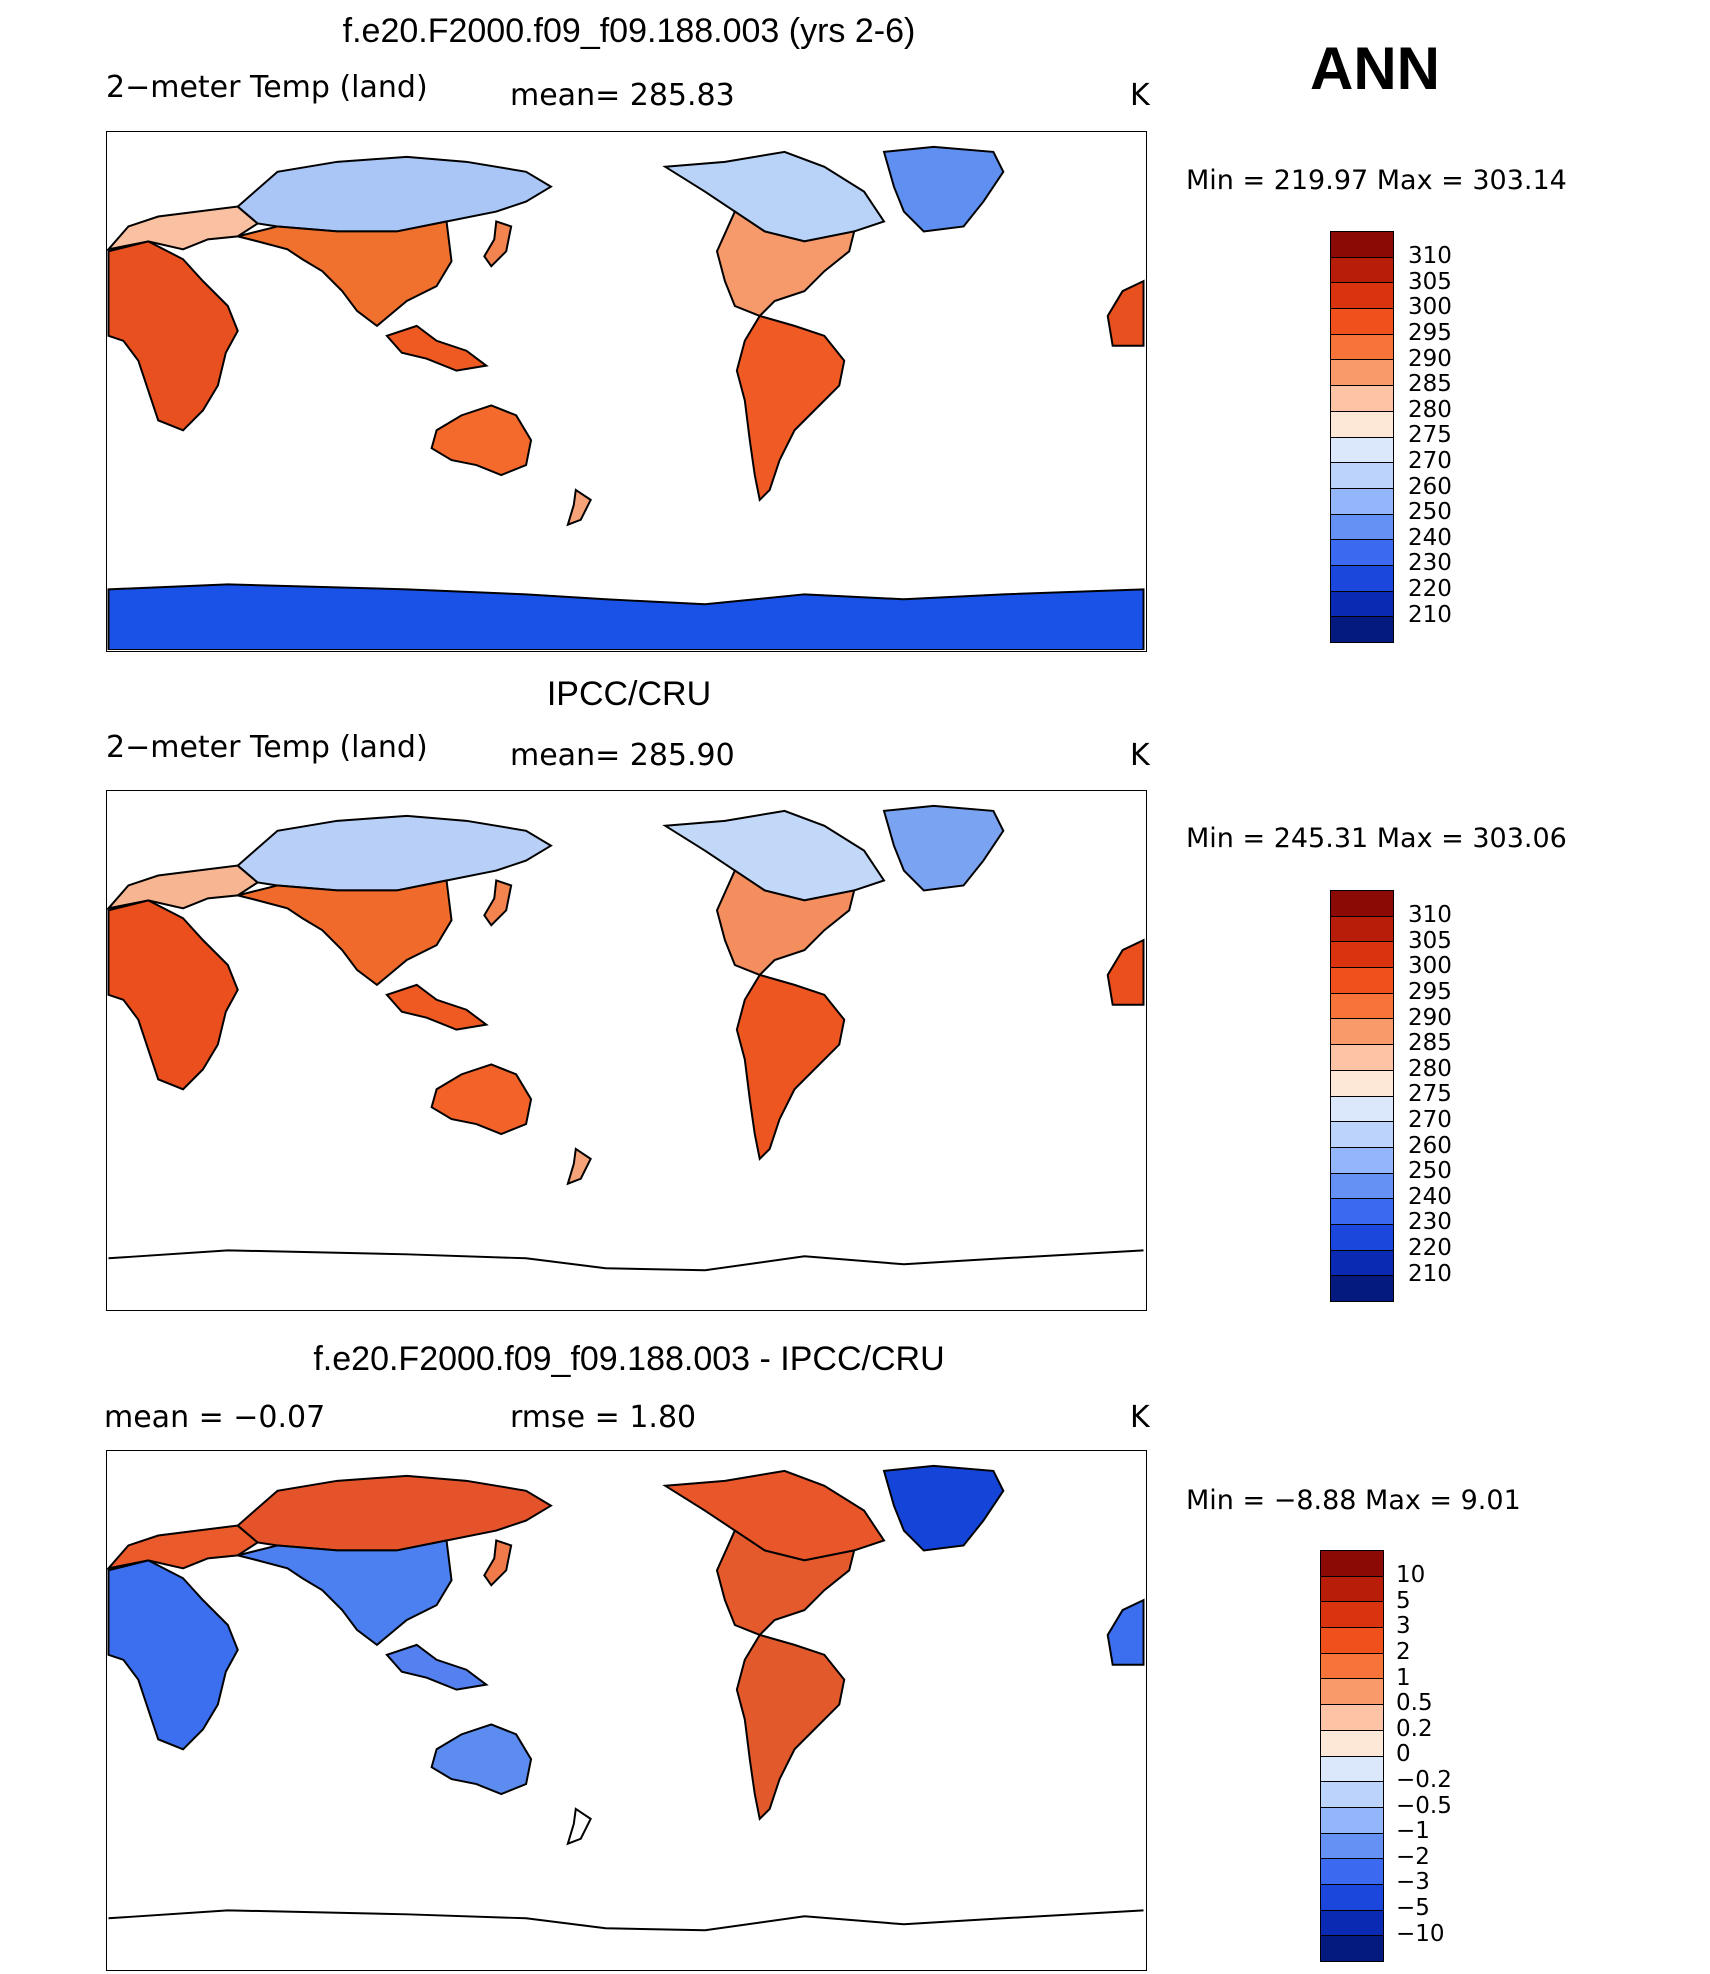  What do you see at coordinates (1430, 992) in the screenshot?
I see `colorbar-label: 295` at bounding box center [1430, 992].